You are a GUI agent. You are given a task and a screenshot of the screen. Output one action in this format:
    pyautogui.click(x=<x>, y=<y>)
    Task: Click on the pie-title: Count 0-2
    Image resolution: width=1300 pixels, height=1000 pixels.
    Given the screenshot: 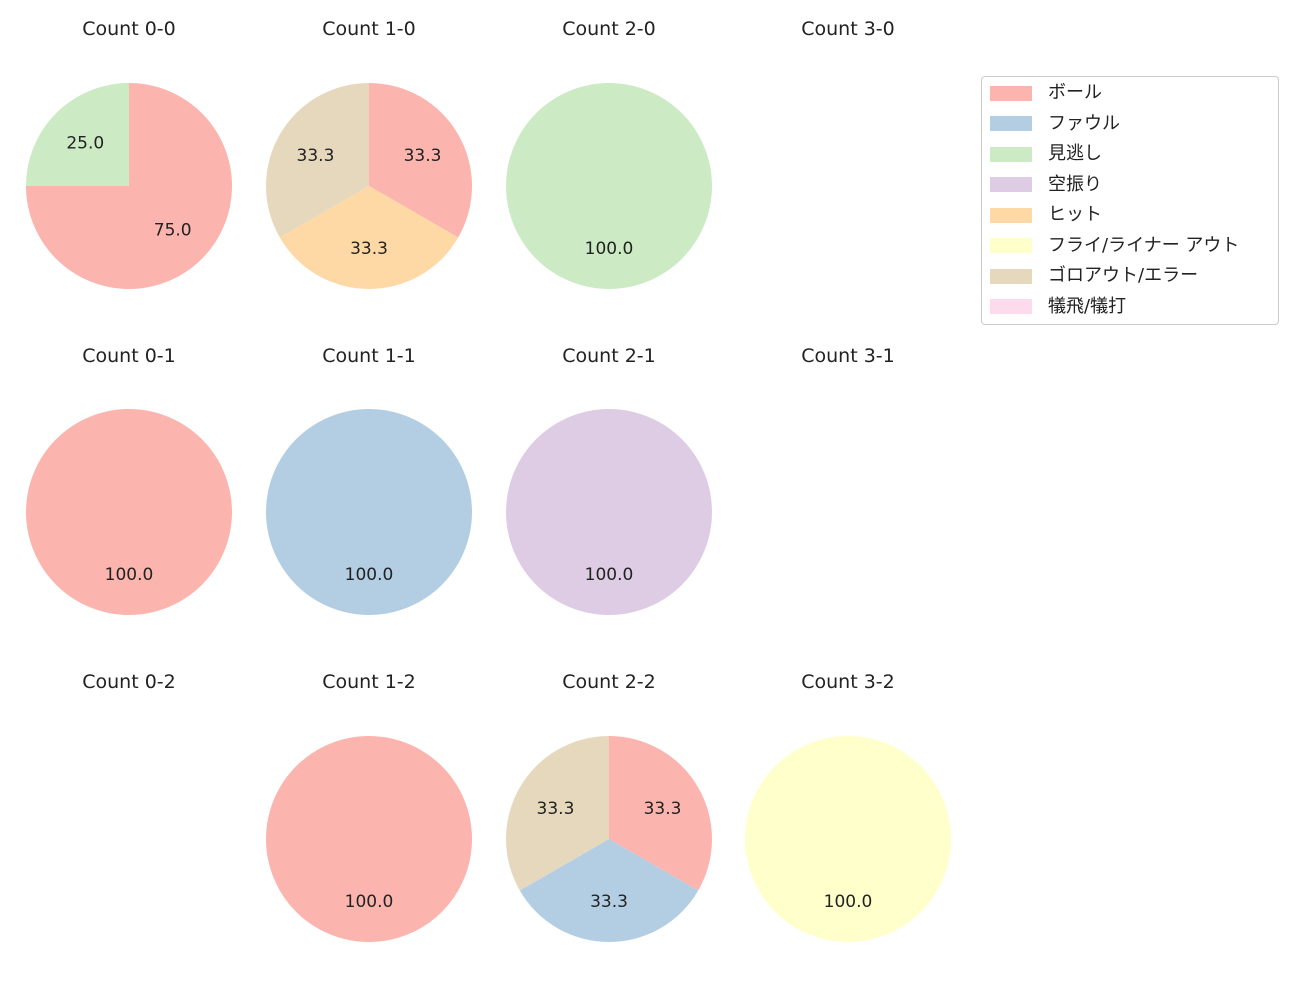 What is the action you would take?
    pyautogui.click(x=129, y=682)
    